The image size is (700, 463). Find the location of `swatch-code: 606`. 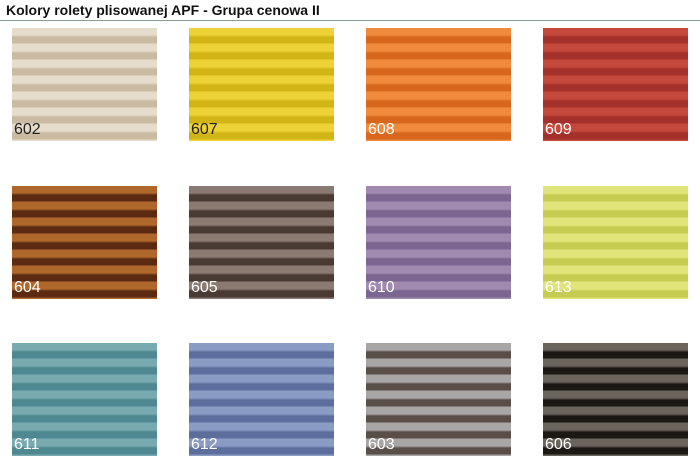

swatch-code: 606 is located at coordinates (558, 444).